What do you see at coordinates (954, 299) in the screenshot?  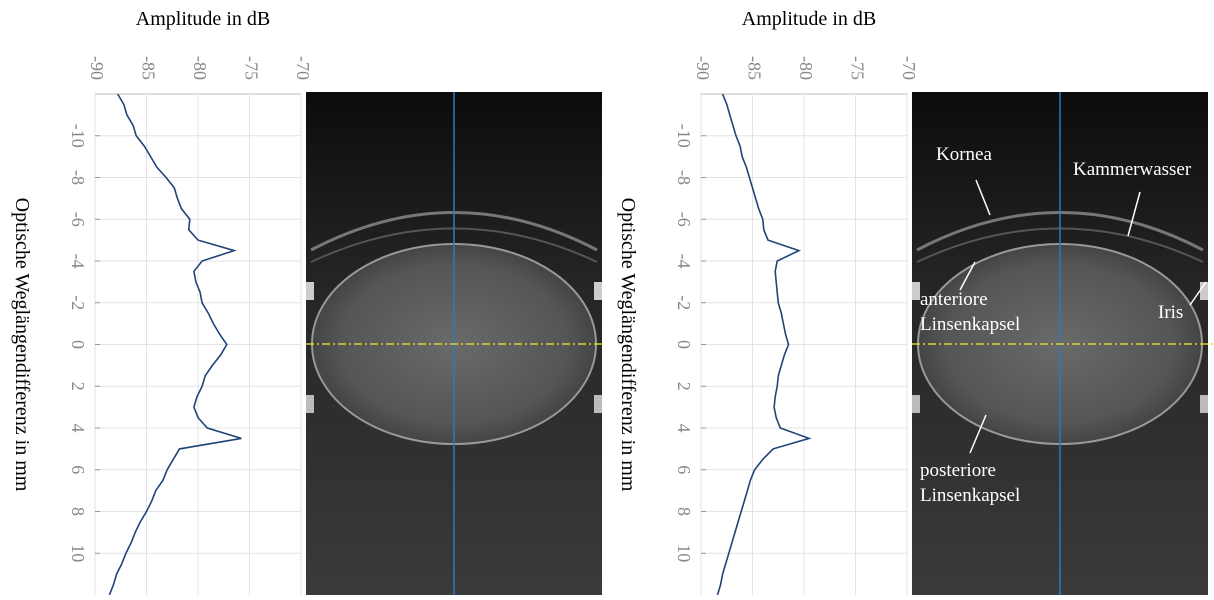 I see `annotation: anteriore` at bounding box center [954, 299].